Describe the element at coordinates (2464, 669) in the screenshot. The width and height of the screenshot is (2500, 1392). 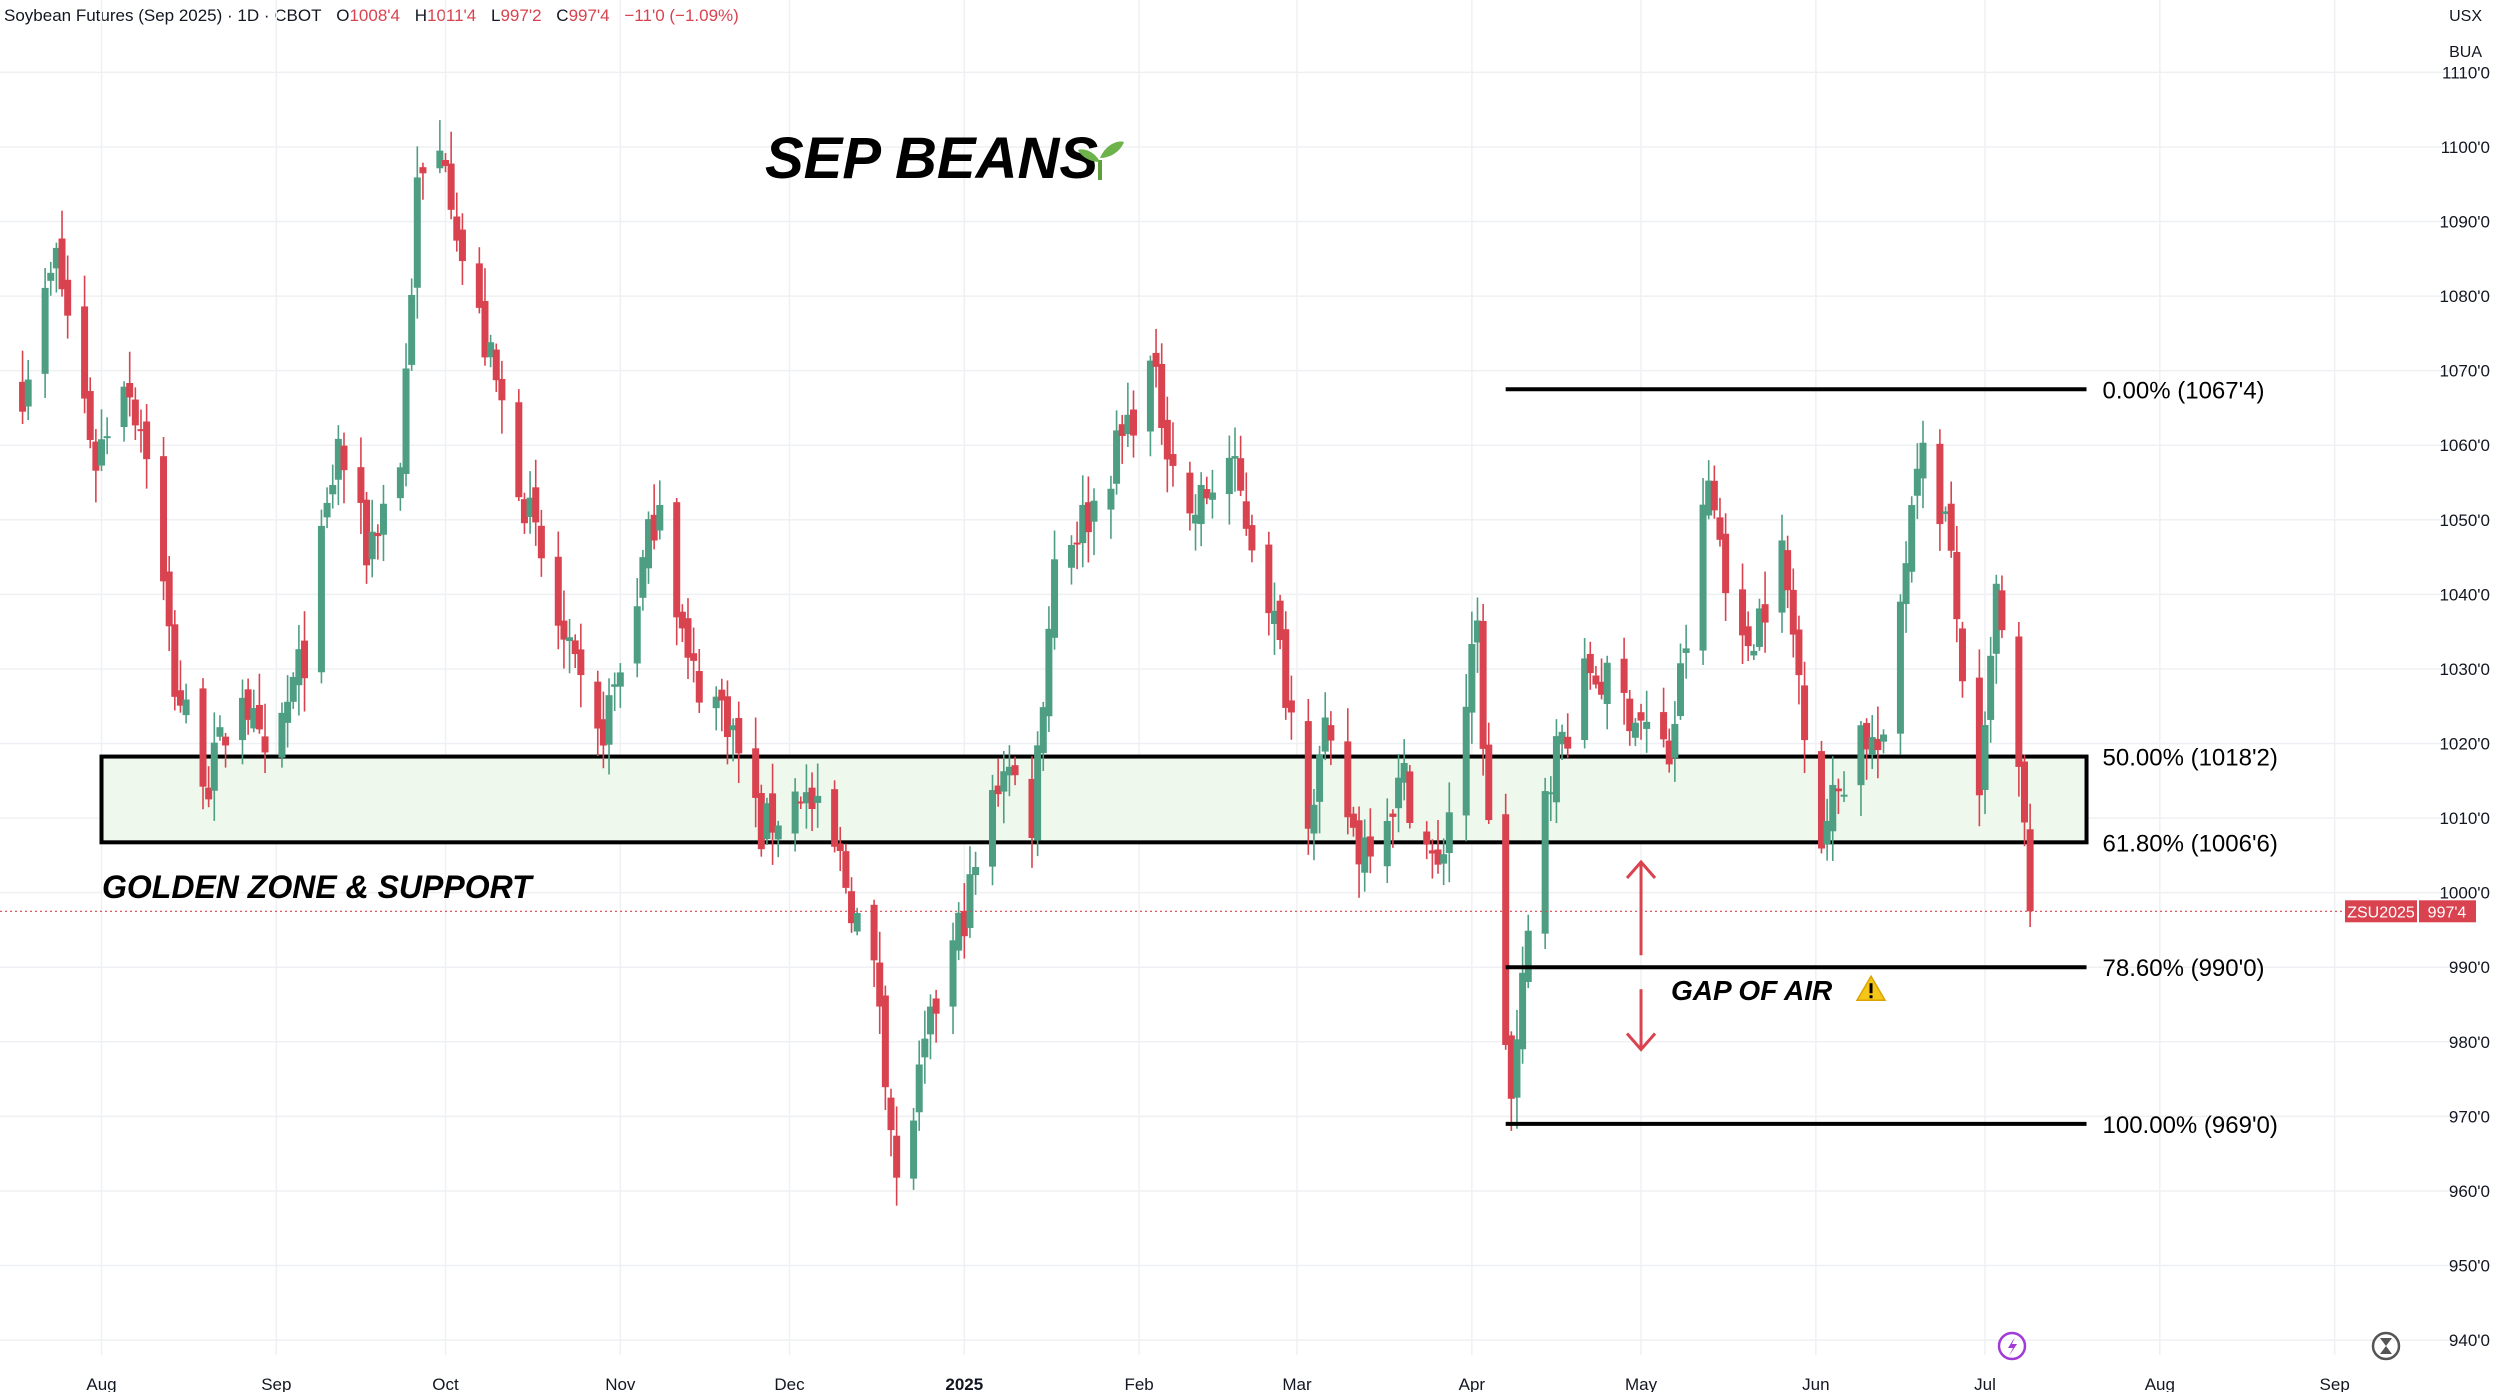
I see `y-tick-label: 1030'0` at that location.